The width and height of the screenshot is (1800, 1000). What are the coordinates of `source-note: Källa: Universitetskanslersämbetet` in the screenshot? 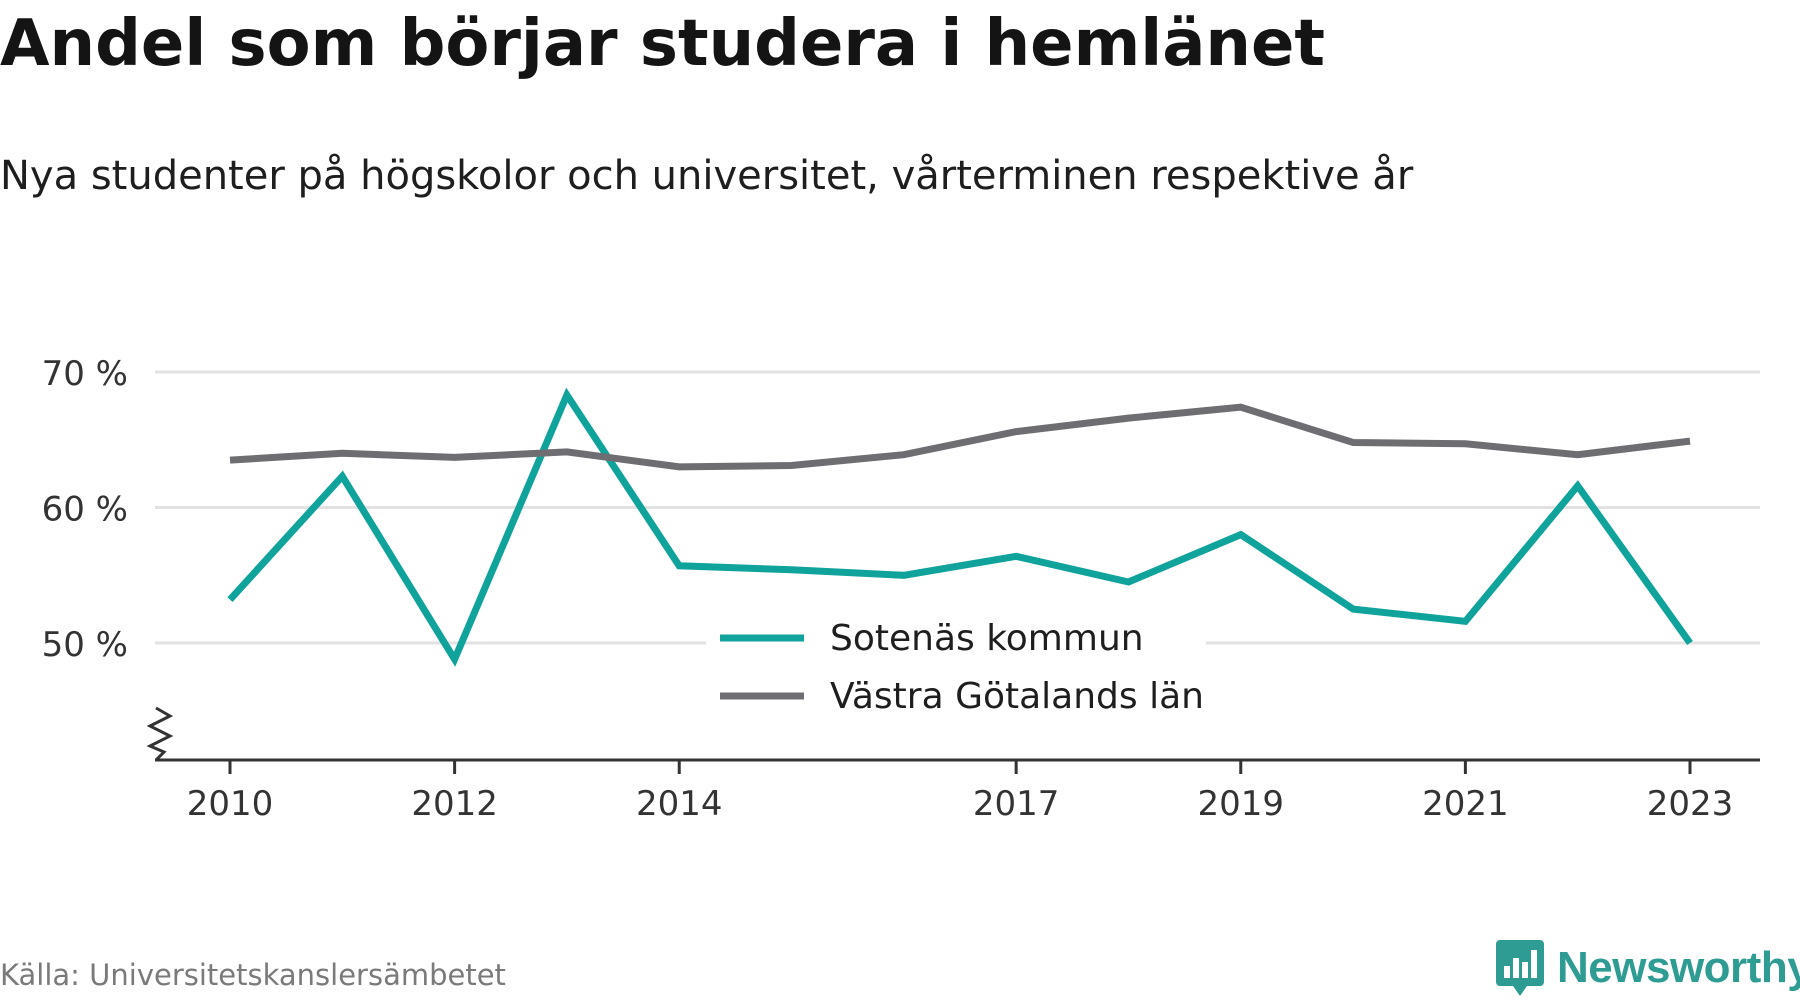 It's located at (253, 975).